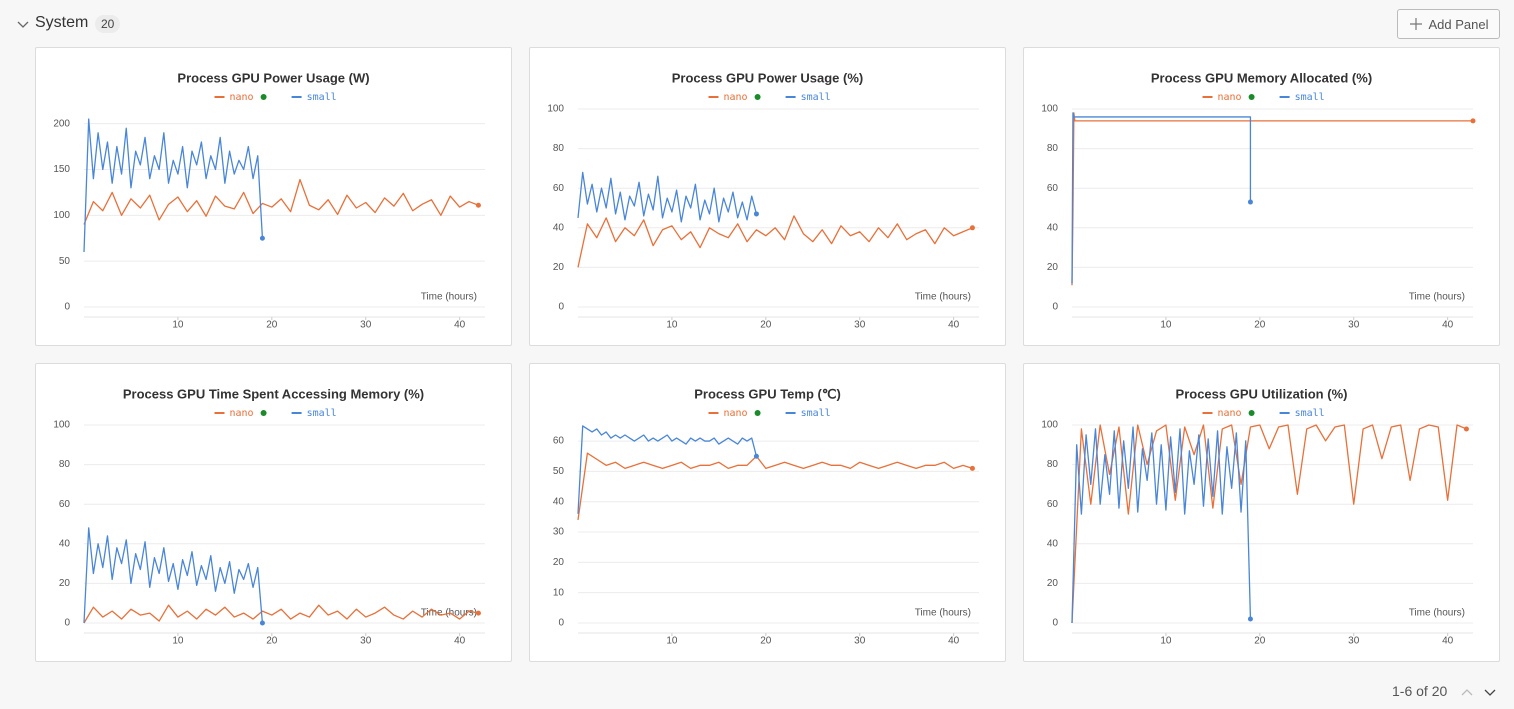 This screenshot has width=1514, height=709. What do you see at coordinates (1415, 24) in the screenshot?
I see `plus-icon` at bounding box center [1415, 24].